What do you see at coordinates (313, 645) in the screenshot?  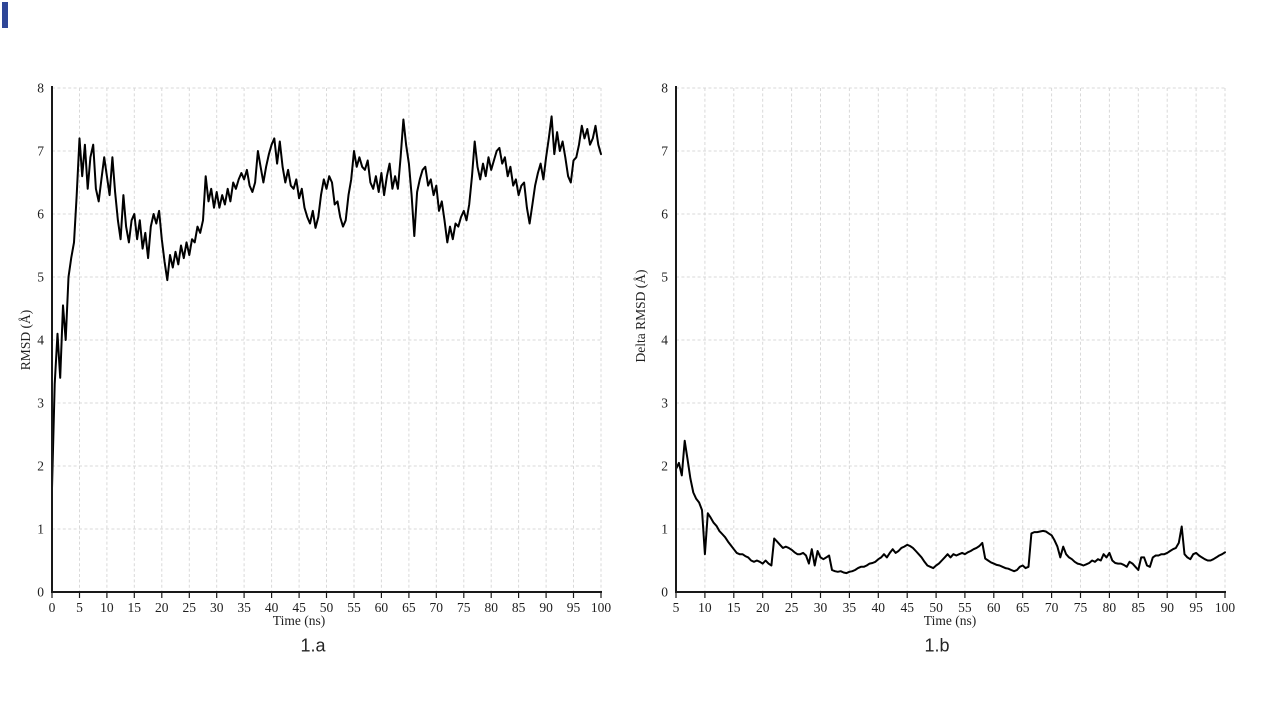 I see `chart-caption-1a: 1.a` at bounding box center [313, 645].